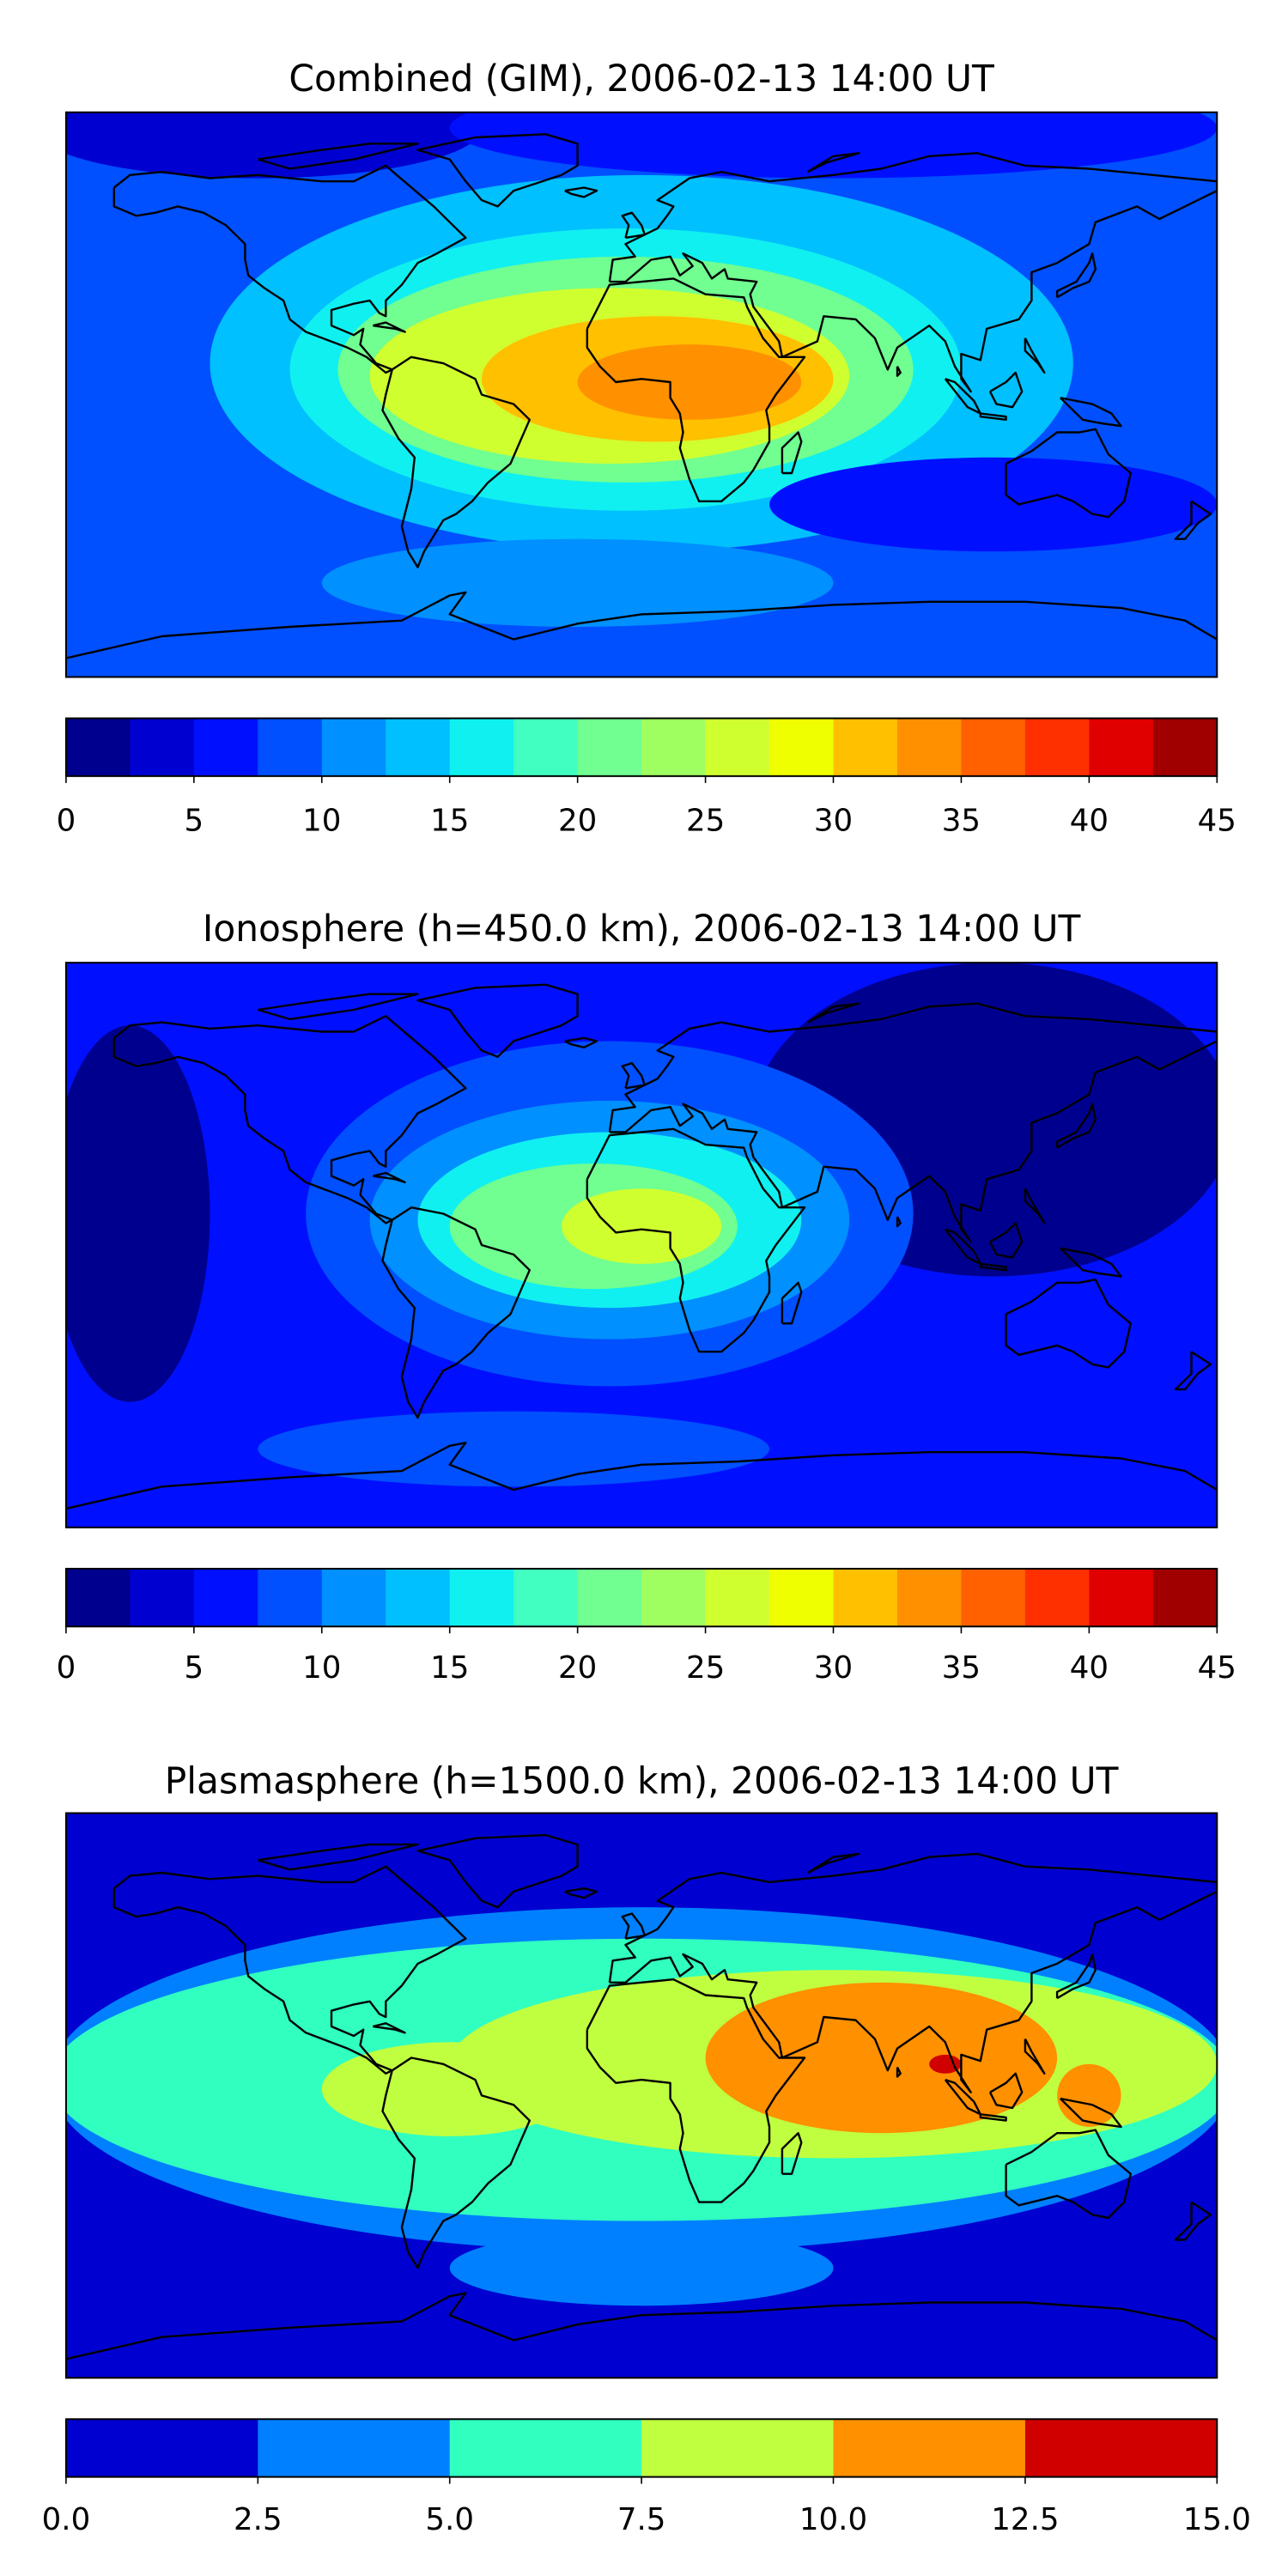 The image size is (1288, 2576). I want to click on colorbar-tick-label: 25, so click(705, 1668).